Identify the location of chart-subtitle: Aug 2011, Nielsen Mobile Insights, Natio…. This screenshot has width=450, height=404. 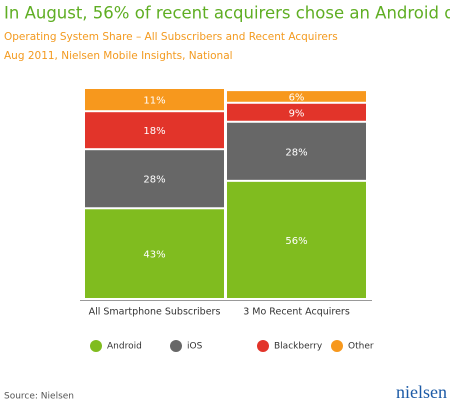
(118, 56).